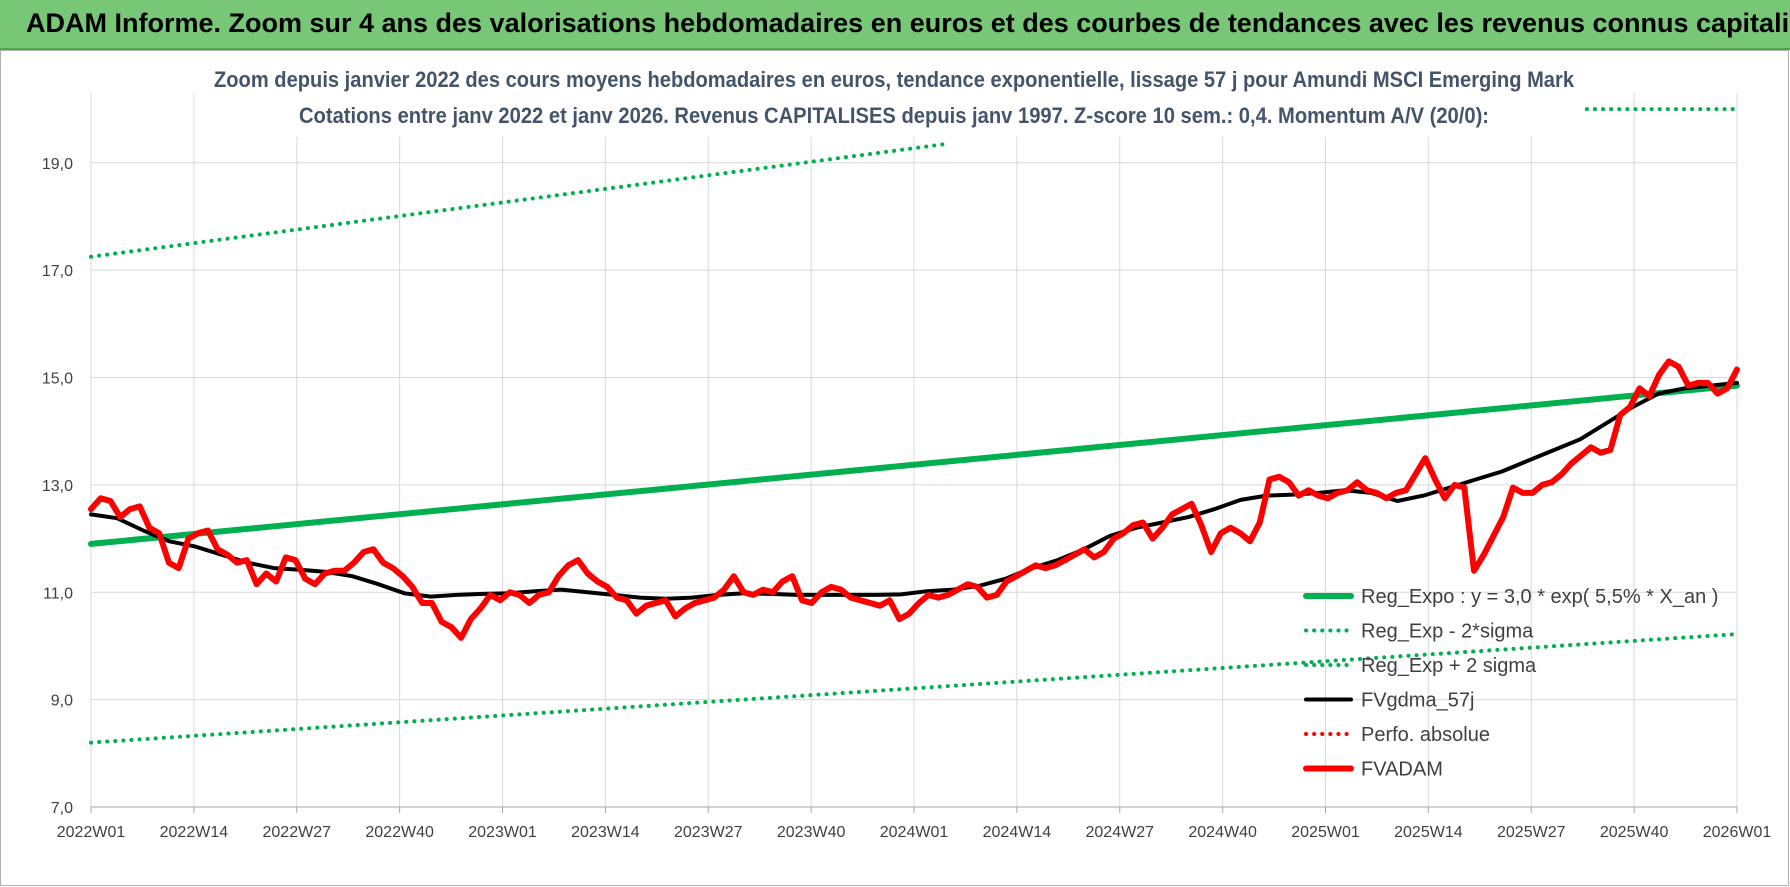  I want to click on y-tick-label: 17,0, so click(57, 271).